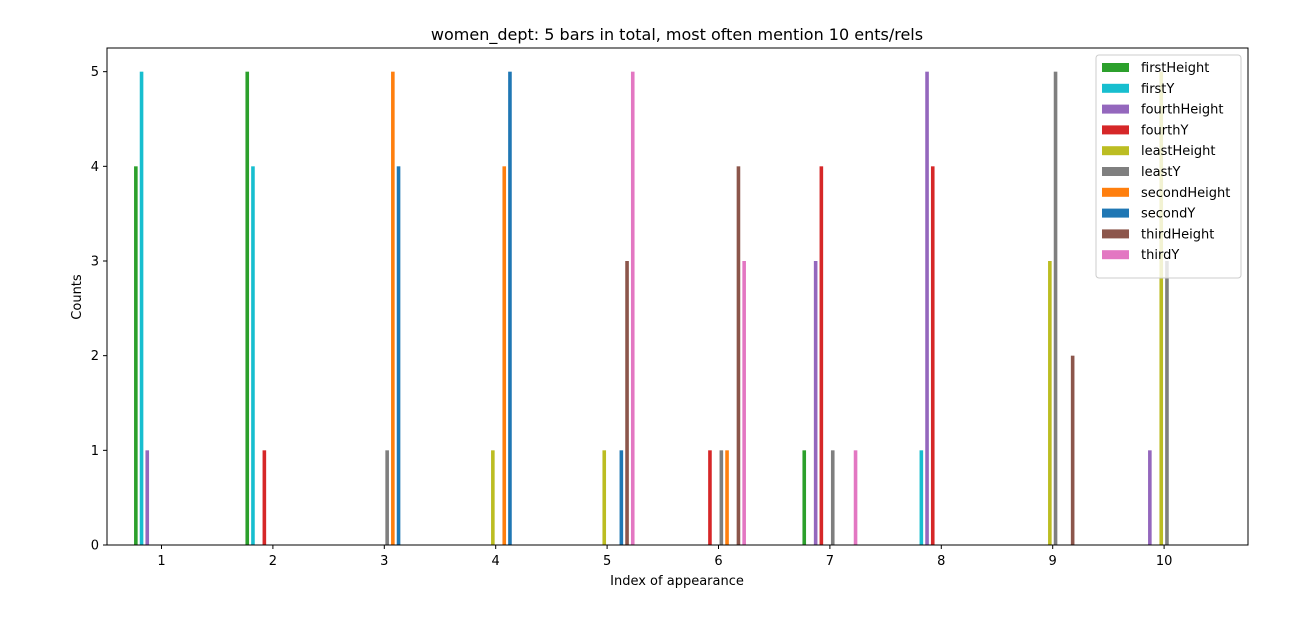 This screenshot has width=1300, height=620. Describe the element at coordinates (941, 561) in the screenshot. I see `x-tick-label: 8` at that location.